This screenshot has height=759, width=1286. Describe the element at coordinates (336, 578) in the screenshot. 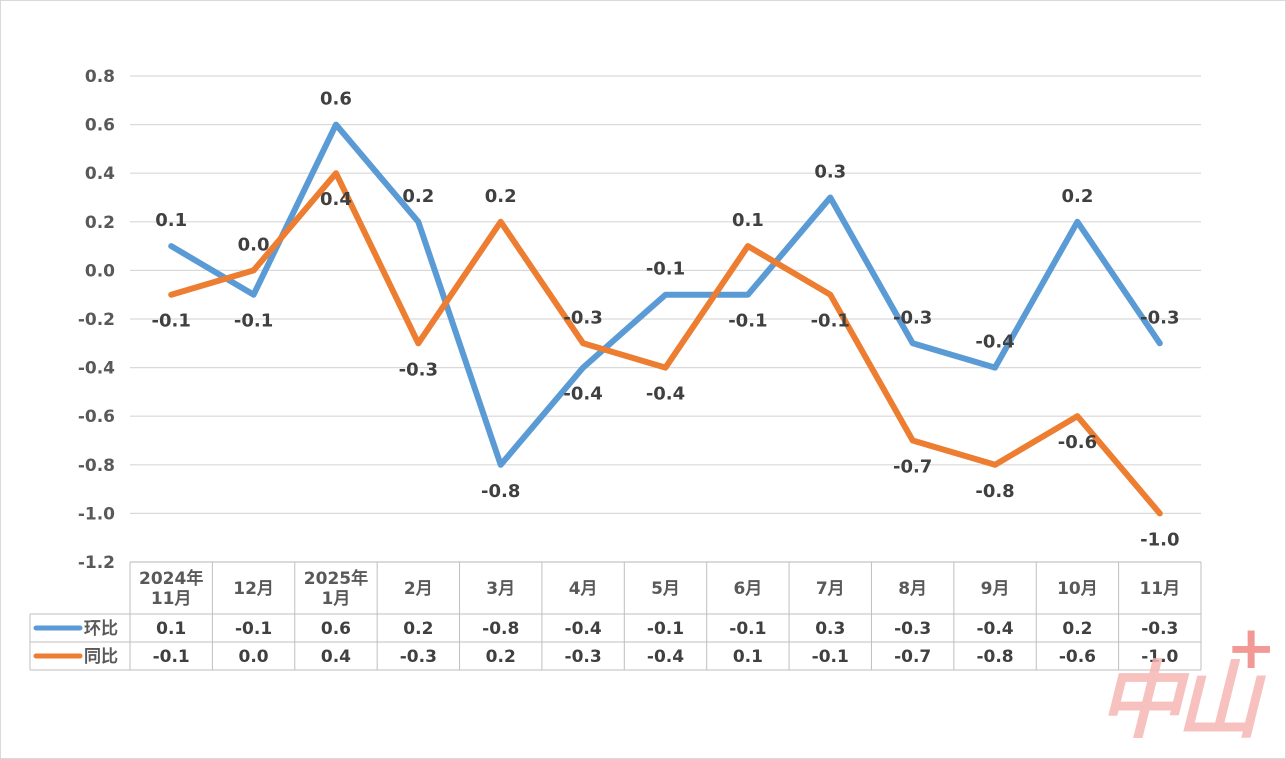

I see `x-tick-label: 2025年` at that location.